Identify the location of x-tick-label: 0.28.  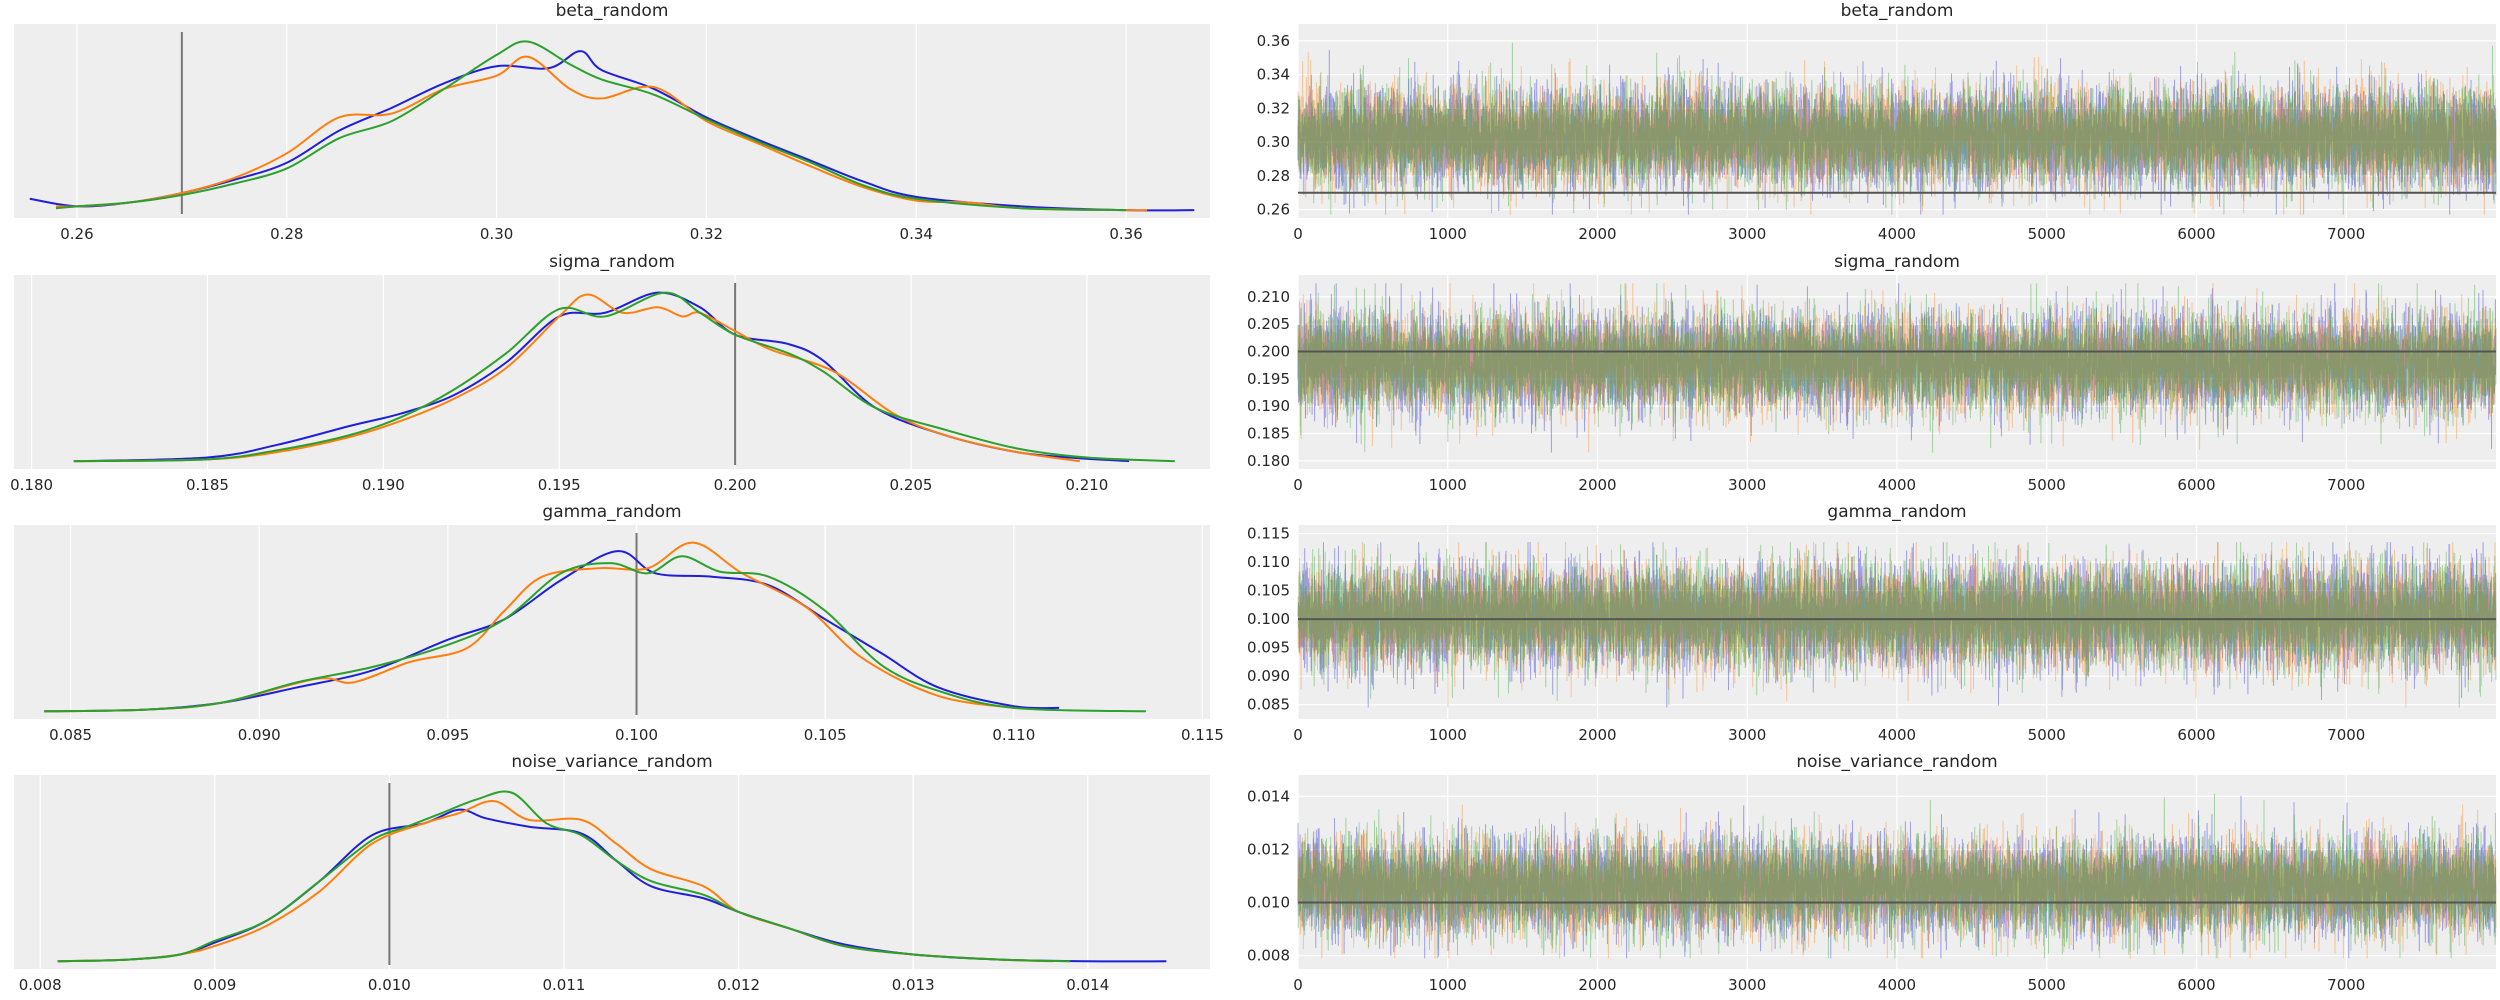
(286, 234).